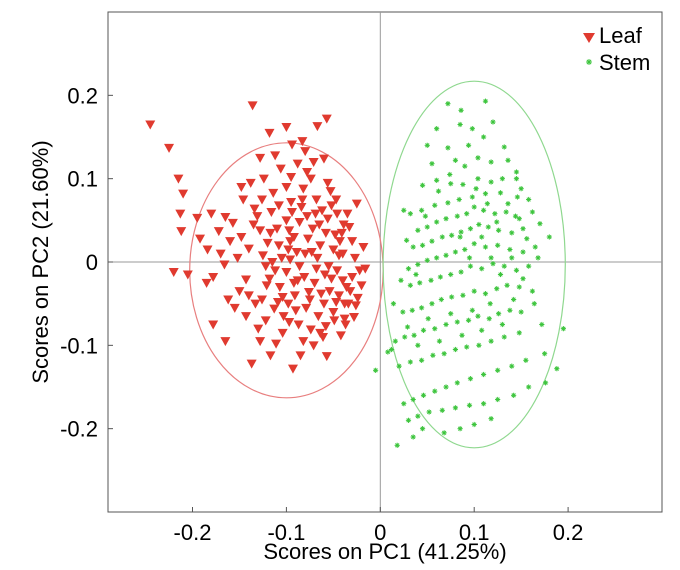 The height and width of the screenshot is (570, 680). I want to click on y-tick-label: 0.2, so click(82, 95).